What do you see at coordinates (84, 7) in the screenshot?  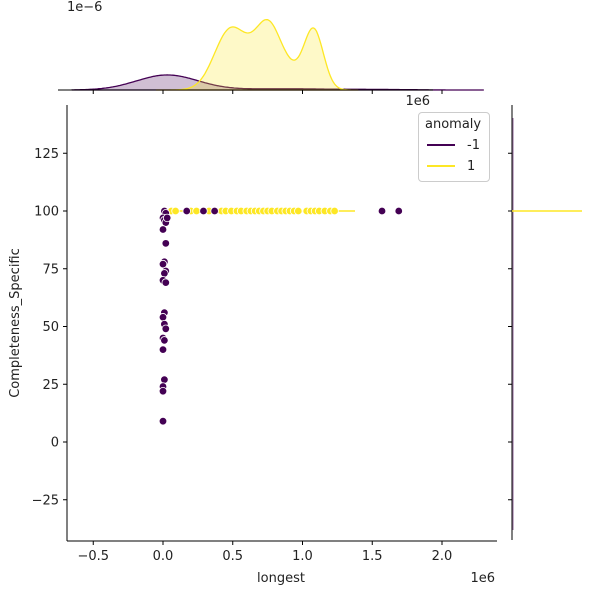 I see `top-marginal-offset-label: 1e−6` at bounding box center [84, 7].